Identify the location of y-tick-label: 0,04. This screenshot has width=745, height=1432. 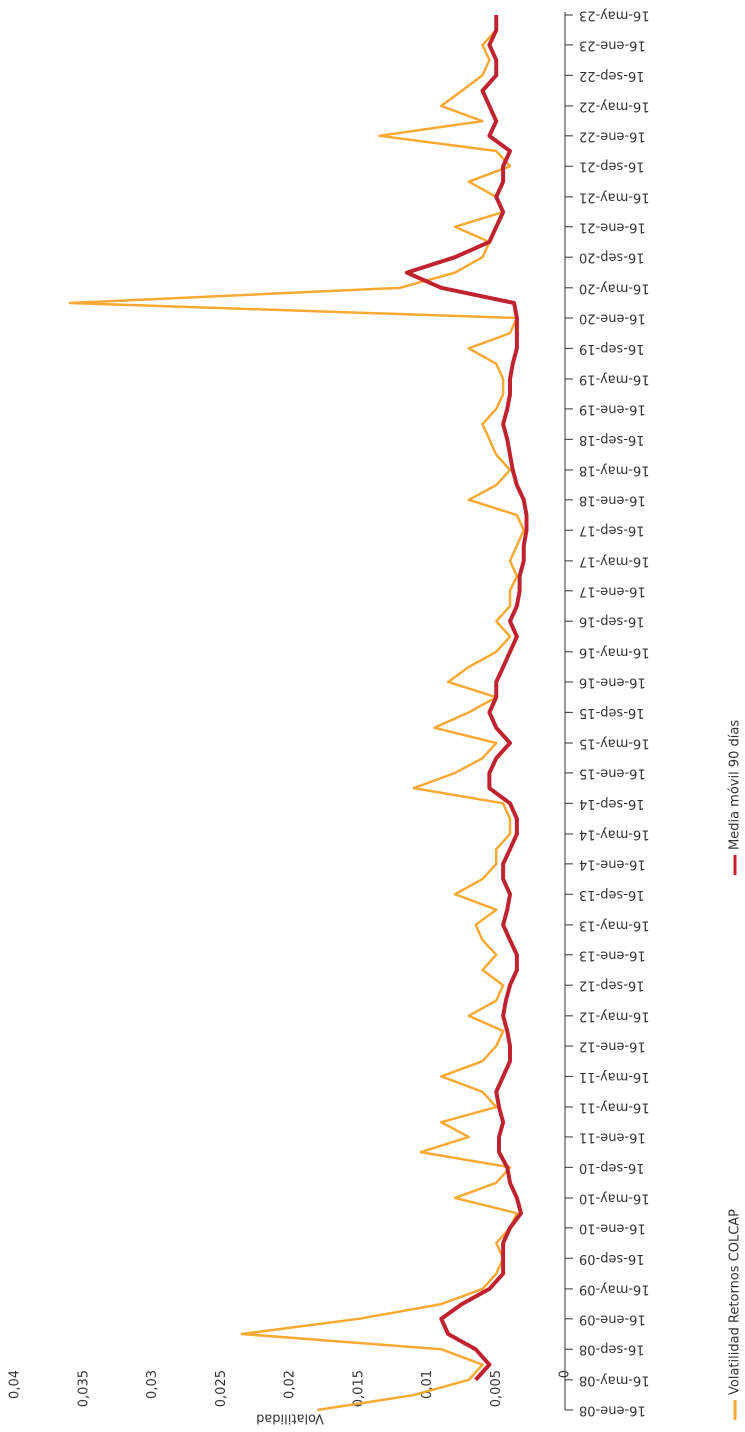
(15, 1384).